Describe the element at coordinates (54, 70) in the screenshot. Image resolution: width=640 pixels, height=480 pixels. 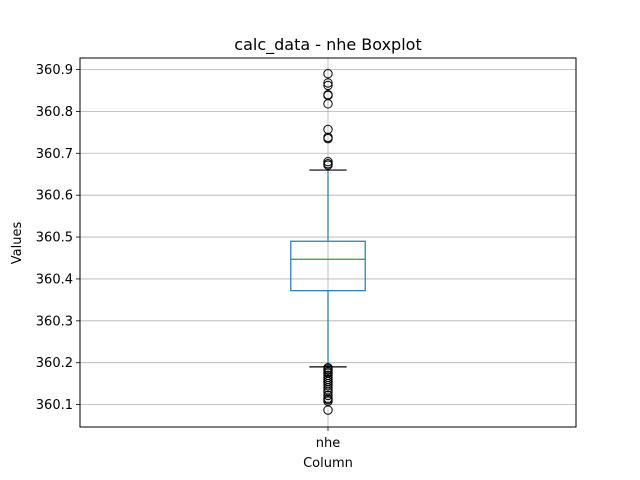
I see `y-tick-label: 360.9` at that location.